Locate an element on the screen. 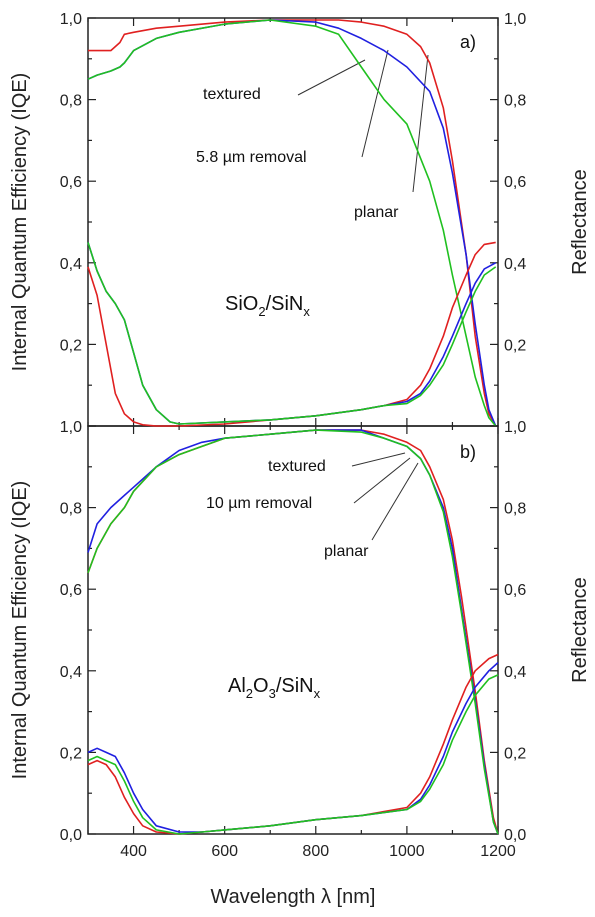 The width and height of the screenshot is (595, 917). panel-a-ytick-label-left: 0,6 is located at coordinates (71, 182).